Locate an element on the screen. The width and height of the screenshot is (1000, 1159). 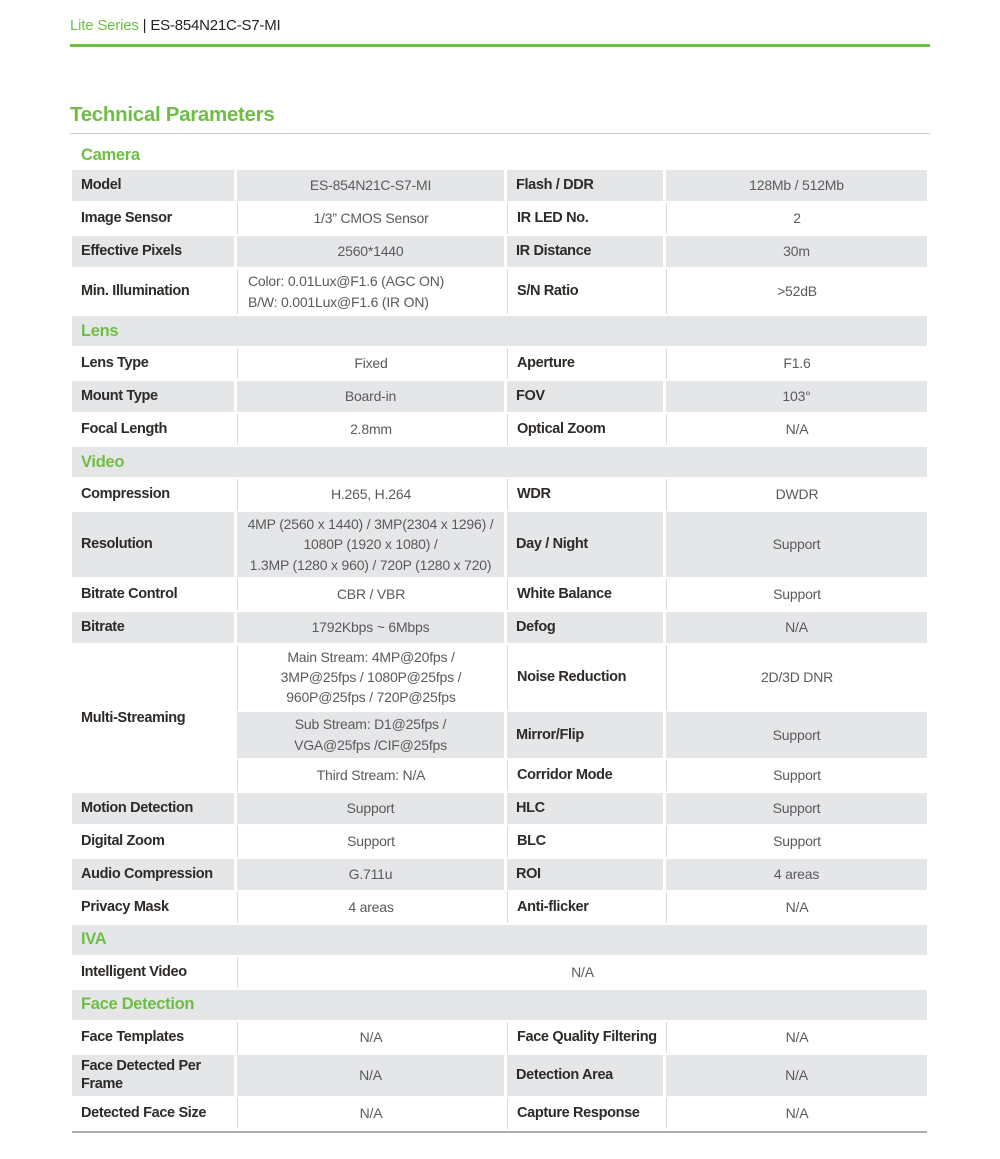
section-title-face-detection: Face Detection is located at coordinates (499, 1004).